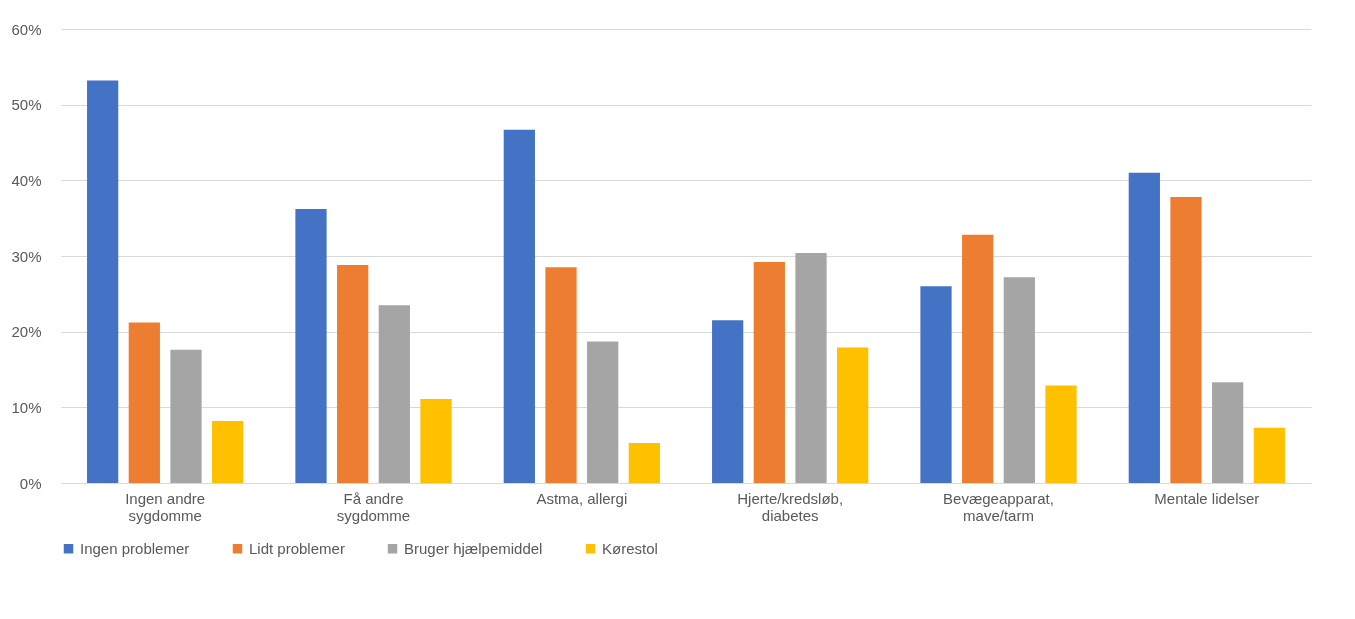  Describe the element at coordinates (297, 548) in the screenshot. I see `legend-label: Lidt problemer` at that location.